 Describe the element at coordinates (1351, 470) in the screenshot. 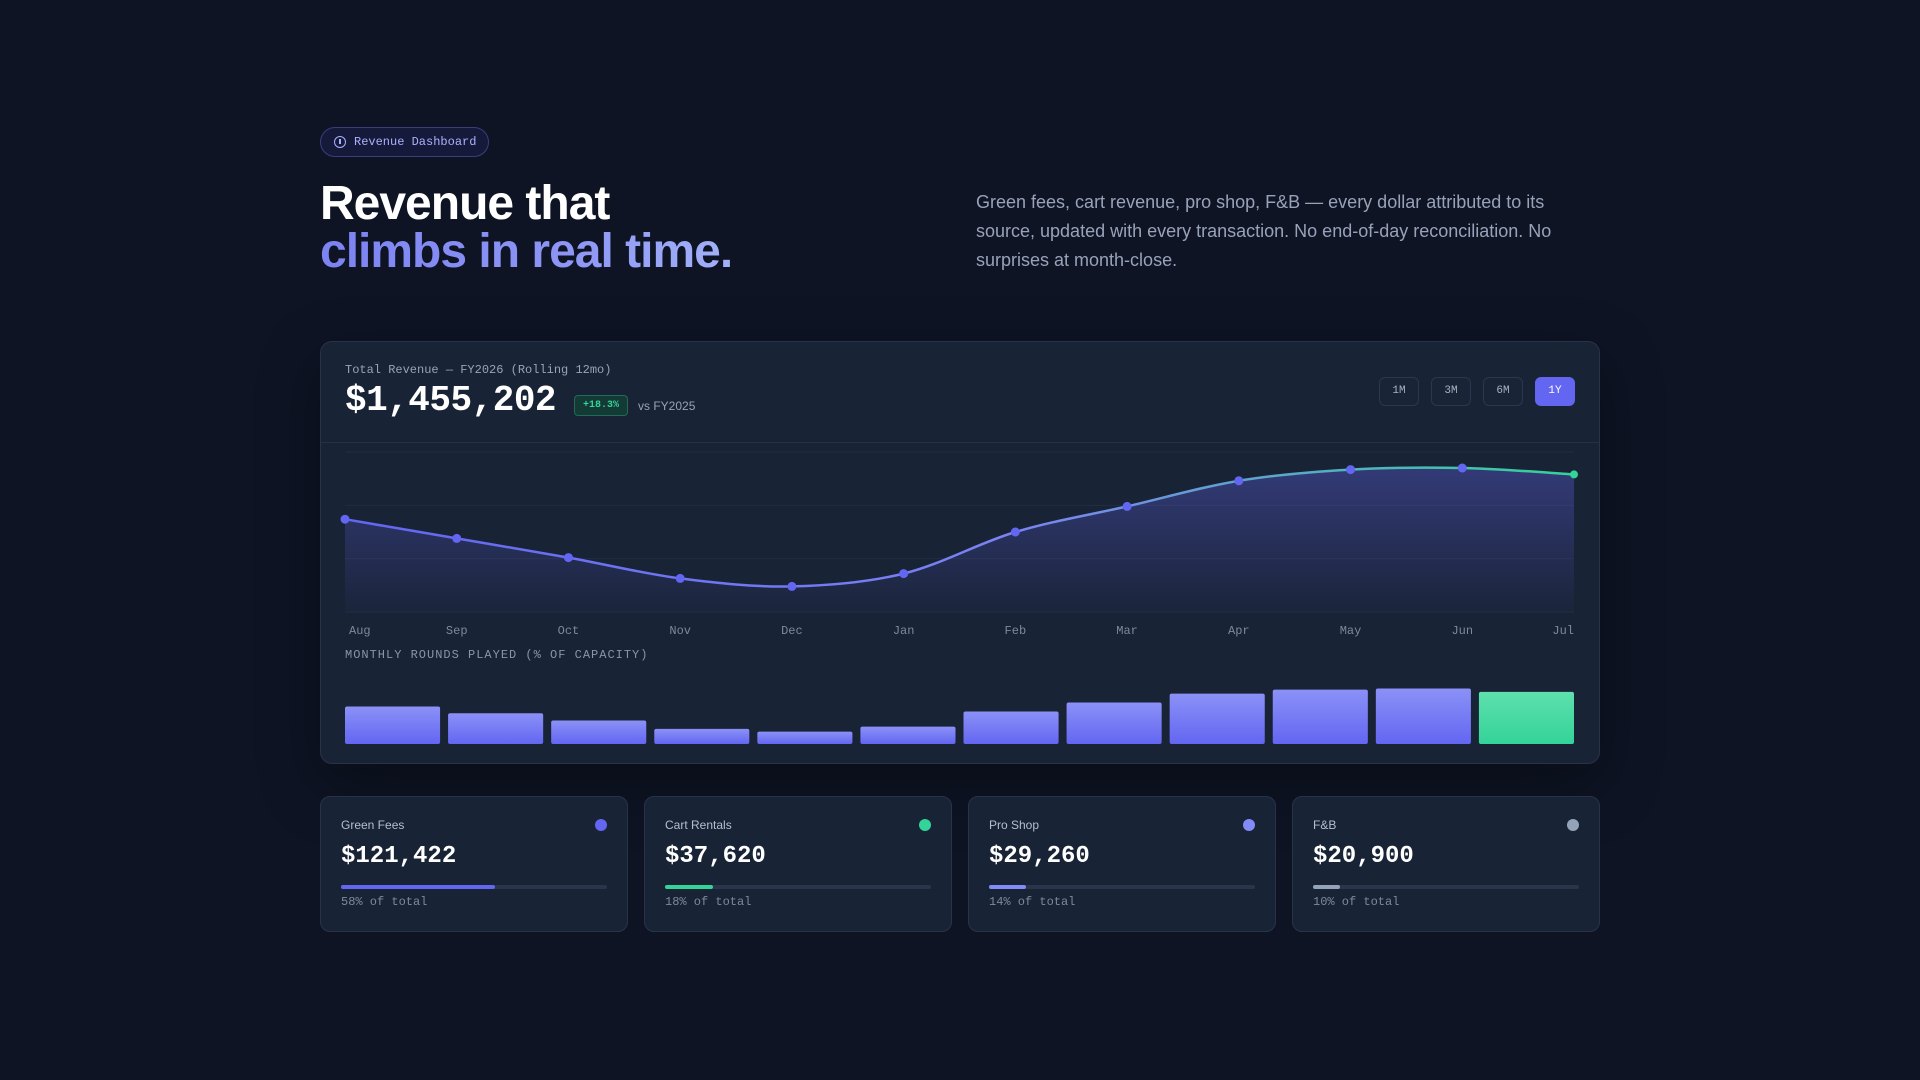

I see `data-point-may` at that location.